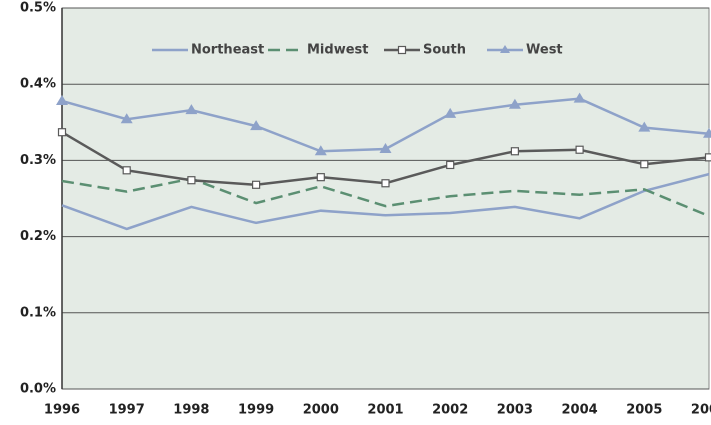 Image resolution: width=711 pixels, height=425 pixels. What do you see at coordinates (450, 410) in the screenshot?
I see `x-tick-label: 2002` at bounding box center [450, 410].